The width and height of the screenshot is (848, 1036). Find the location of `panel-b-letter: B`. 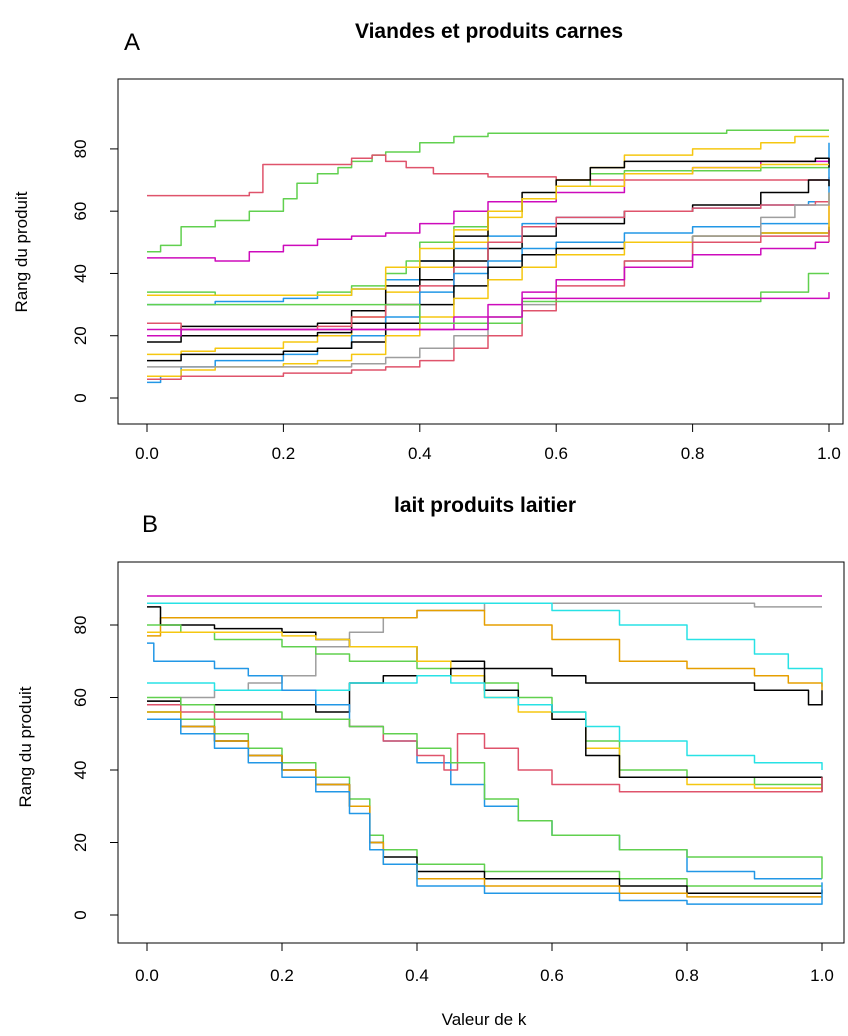

panel-b-letter: B is located at coordinates (150, 524).